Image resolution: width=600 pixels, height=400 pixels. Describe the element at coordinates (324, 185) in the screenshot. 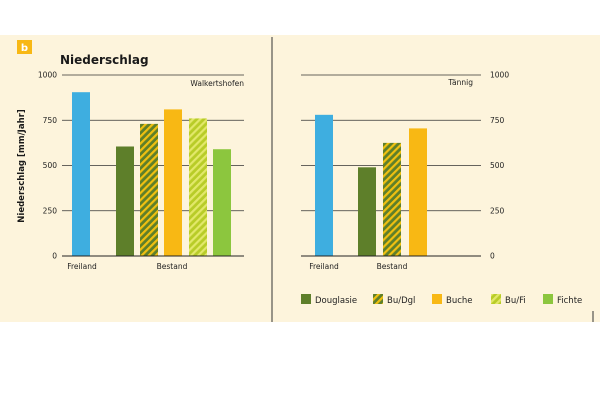

I see `bar-freiland-taennig` at that location.